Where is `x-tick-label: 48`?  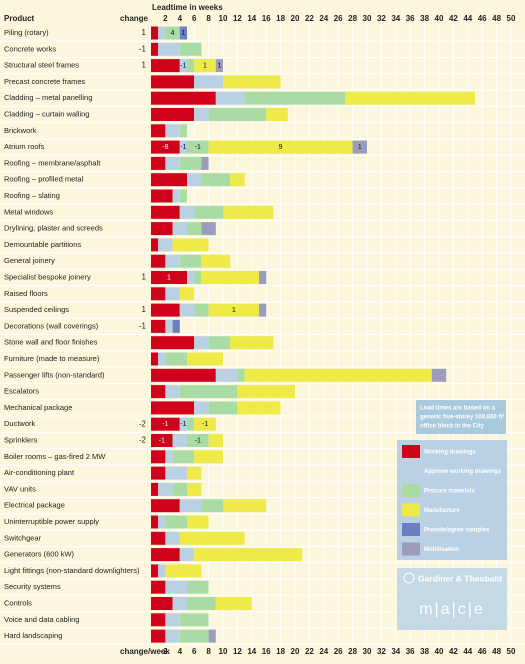
x-tick-label: 48 is located at coordinates (496, 18).